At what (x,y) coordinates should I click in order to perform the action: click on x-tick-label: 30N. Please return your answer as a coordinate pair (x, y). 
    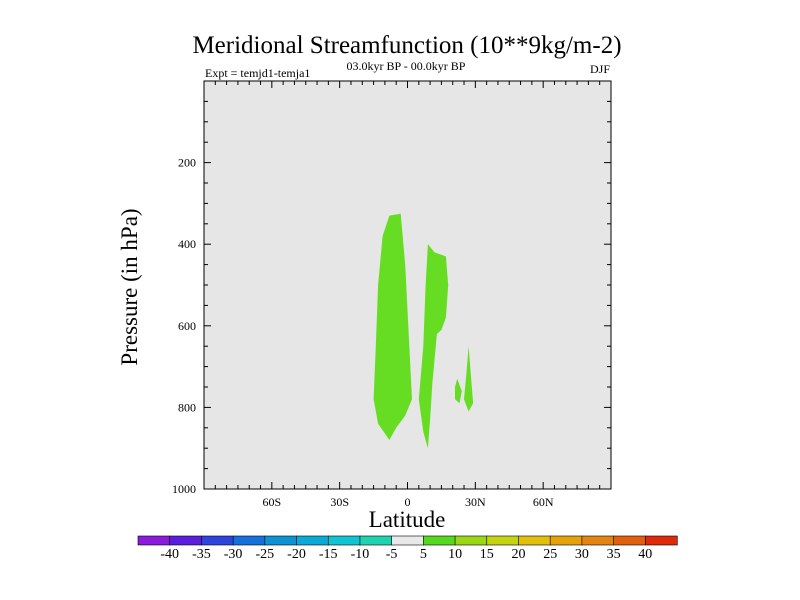
    Looking at the image, I should click on (475, 502).